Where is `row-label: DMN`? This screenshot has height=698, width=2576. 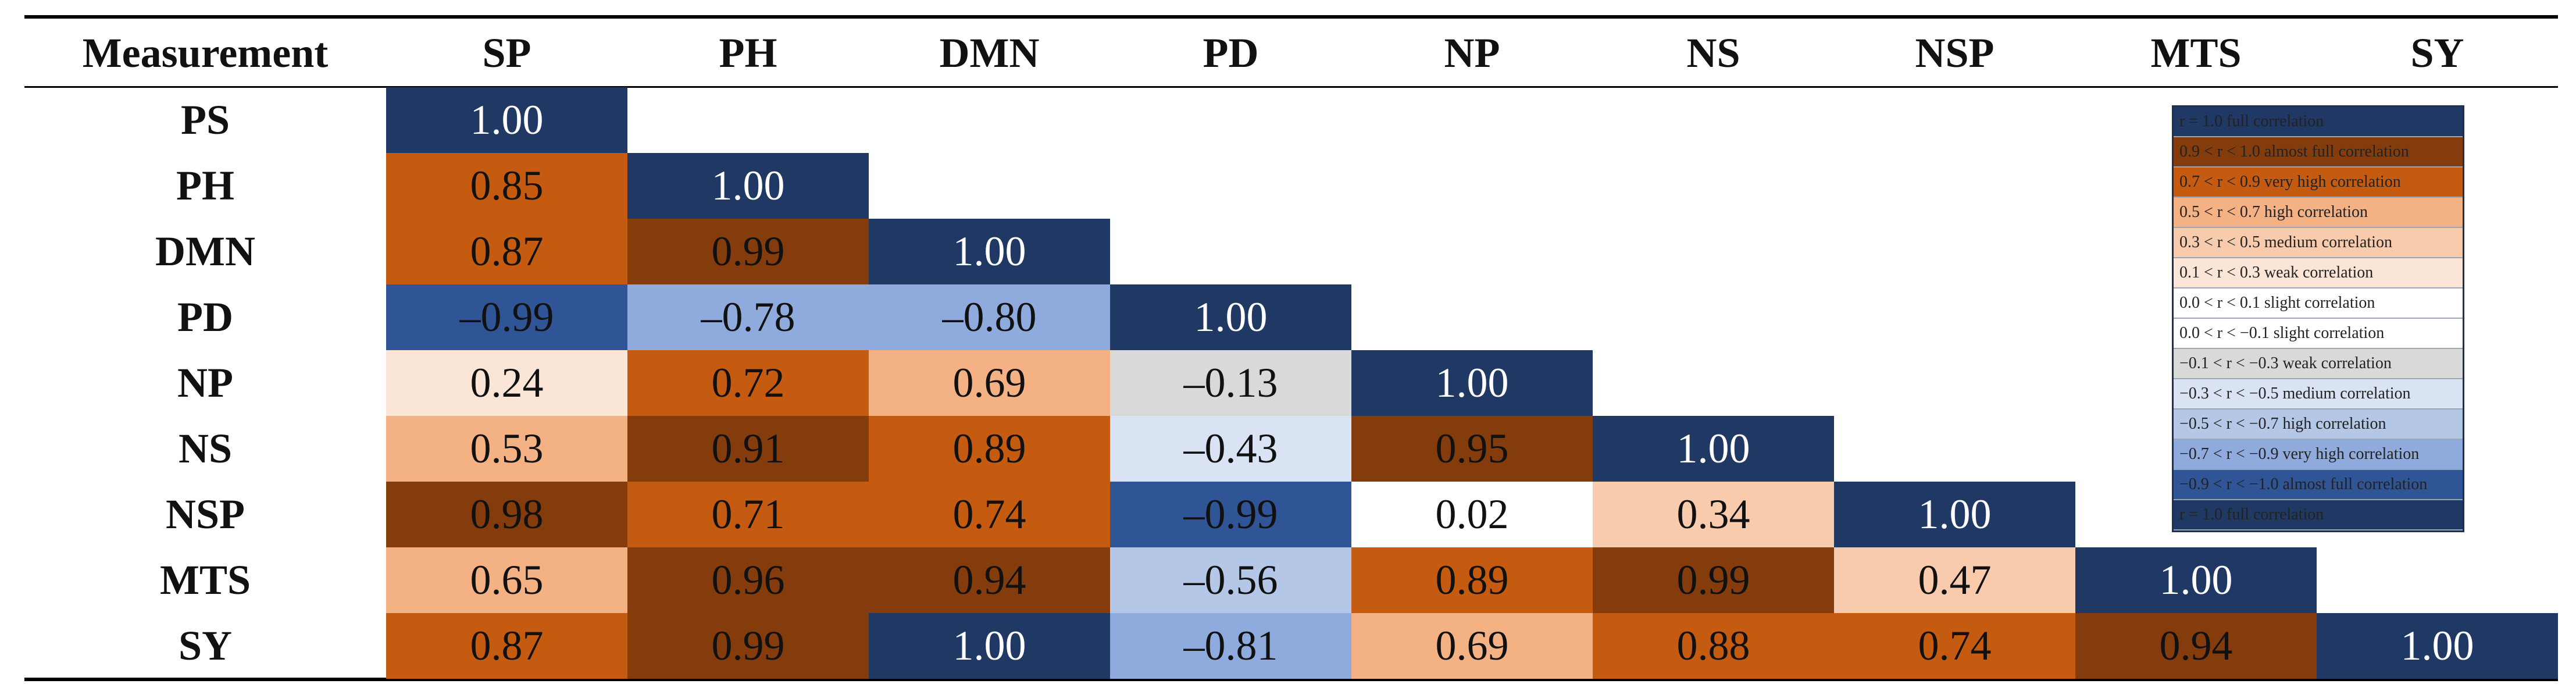
row-label: DMN is located at coordinates (205, 251).